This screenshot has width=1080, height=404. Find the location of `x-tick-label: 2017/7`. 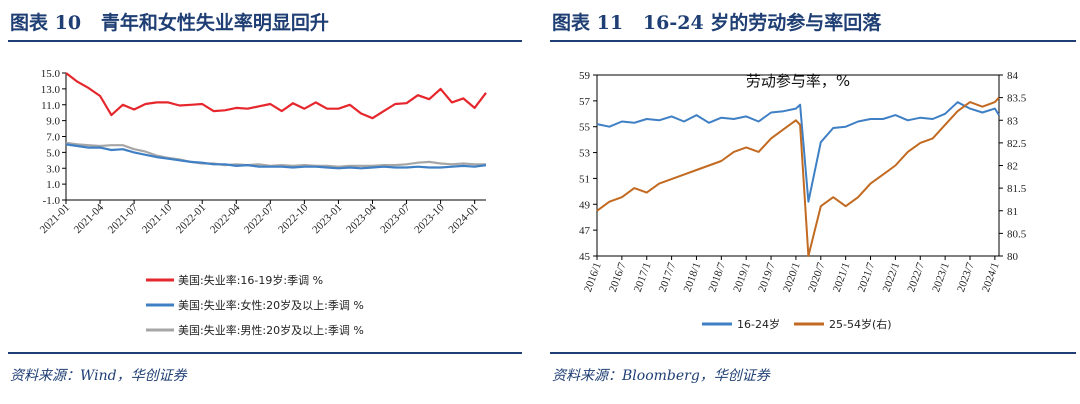

x-tick-label: 2017/7 is located at coordinates (668, 276).